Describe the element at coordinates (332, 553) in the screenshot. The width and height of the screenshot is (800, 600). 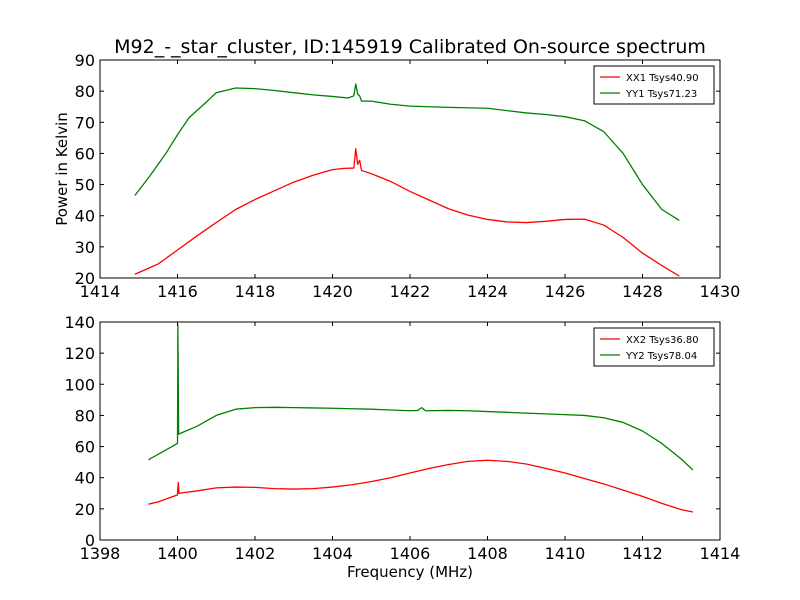
I see `x-tick-label: 1404` at that location.